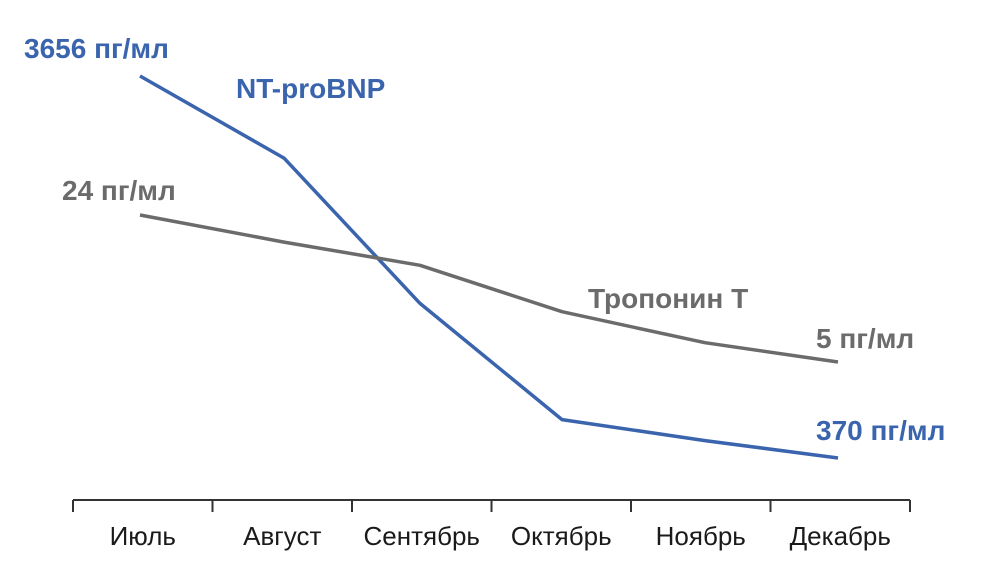  What do you see at coordinates (880, 430) in the screenshot?
I see `nt-probnp-end-label: 370 пг/мл` at bounding box center [880, 430].